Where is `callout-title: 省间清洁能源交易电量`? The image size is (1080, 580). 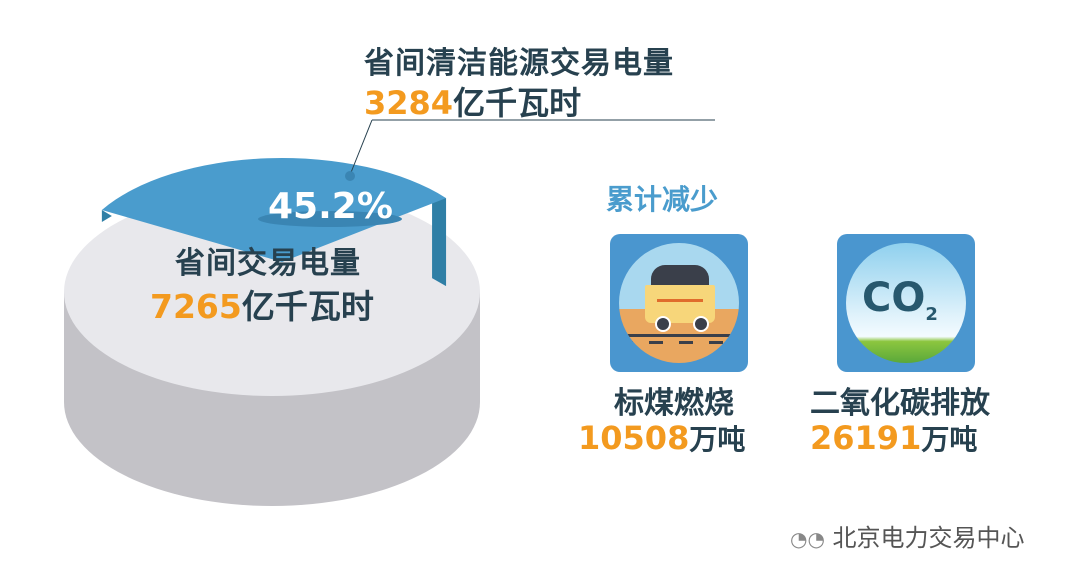 callout-title: 省间清洁能源交易电量 is located at coordinates (519, 63).